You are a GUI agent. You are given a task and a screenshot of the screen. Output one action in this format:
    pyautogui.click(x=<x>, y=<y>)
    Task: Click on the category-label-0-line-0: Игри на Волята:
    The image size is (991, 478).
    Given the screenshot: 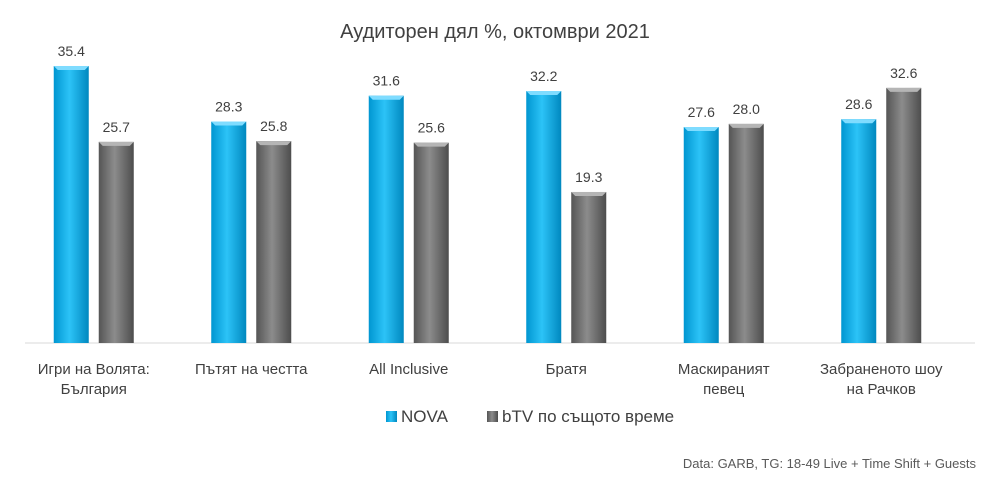 What is the action you would take?
    pyautogui.click(x=94, y=369)
    